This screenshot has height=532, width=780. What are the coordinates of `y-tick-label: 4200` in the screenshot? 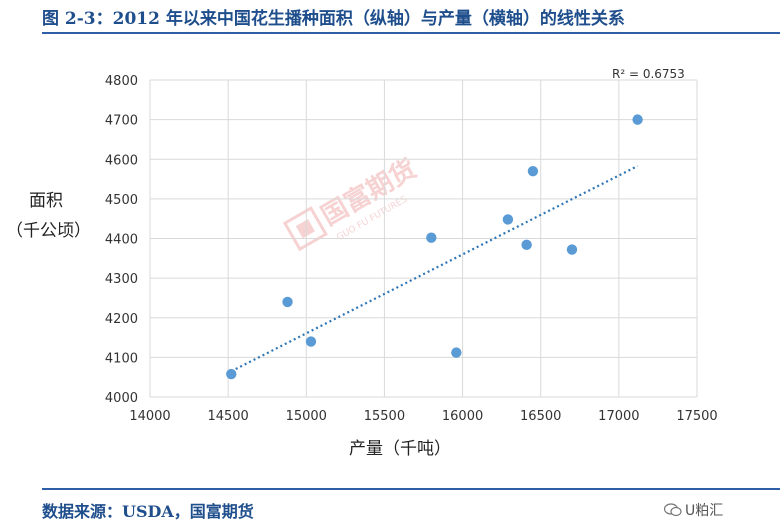 It's located at (121, 319).